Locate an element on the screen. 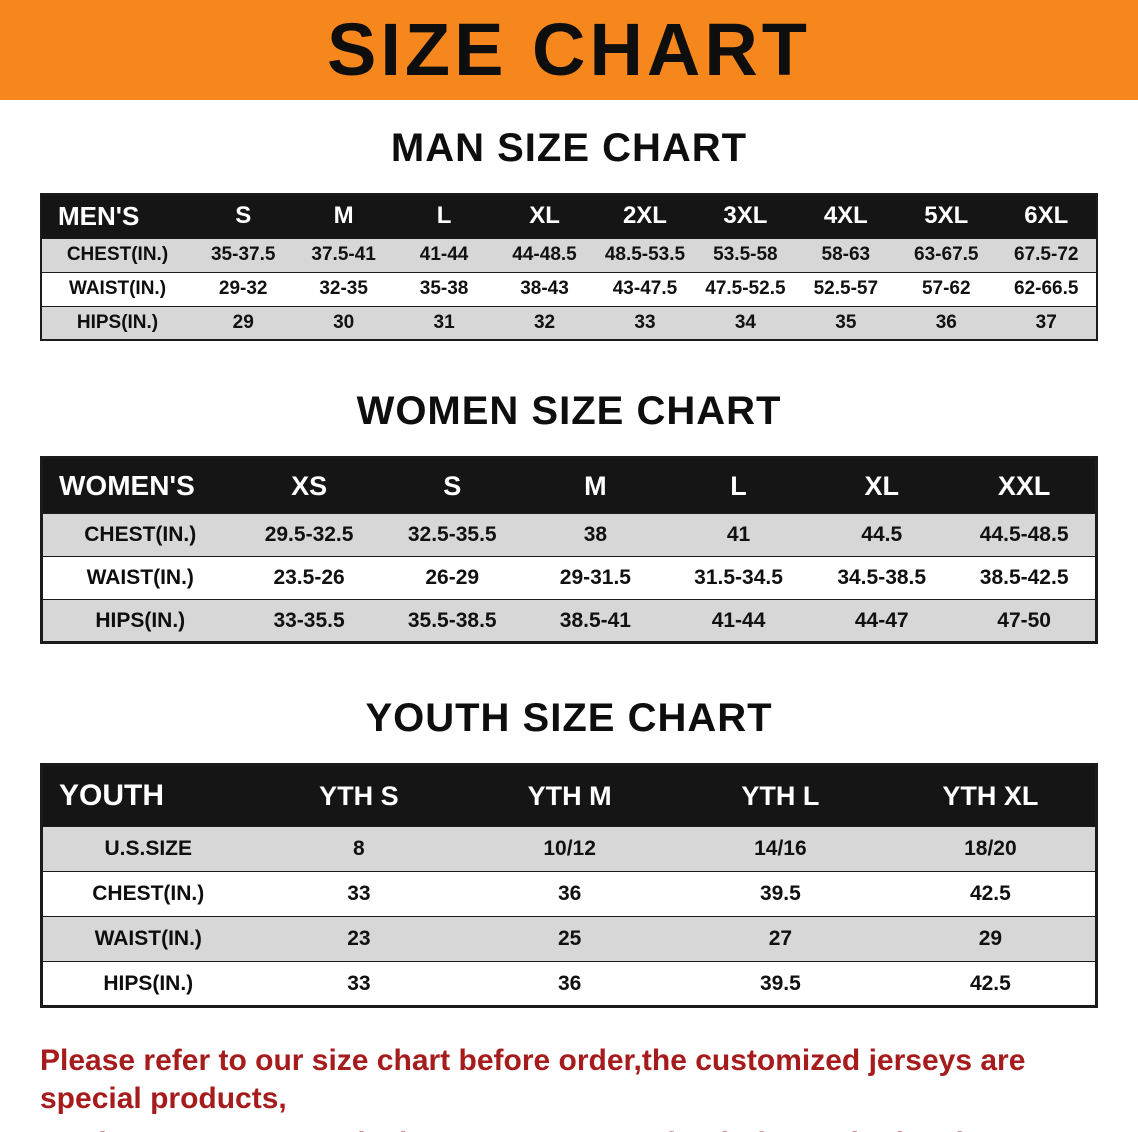  data-cell: 35-37.5 is located at coordinates (243, 254).